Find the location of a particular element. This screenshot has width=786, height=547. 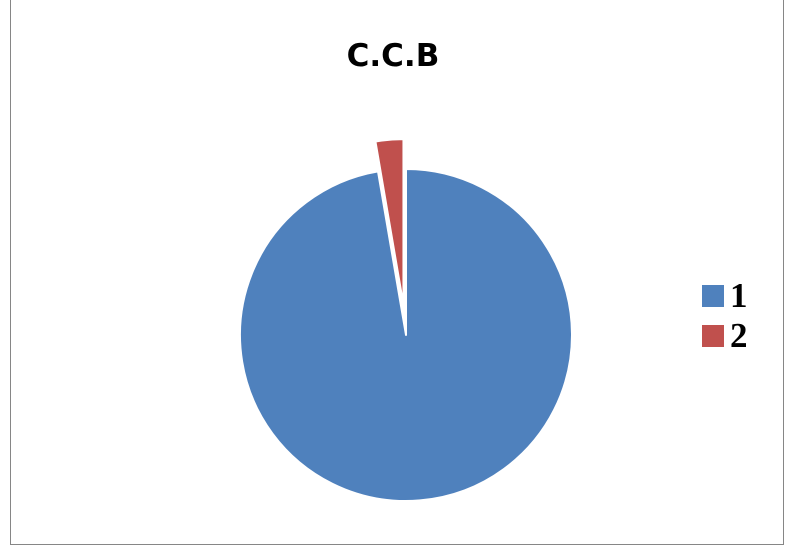

legend: 1 2 is located at coordinates (725, 316).